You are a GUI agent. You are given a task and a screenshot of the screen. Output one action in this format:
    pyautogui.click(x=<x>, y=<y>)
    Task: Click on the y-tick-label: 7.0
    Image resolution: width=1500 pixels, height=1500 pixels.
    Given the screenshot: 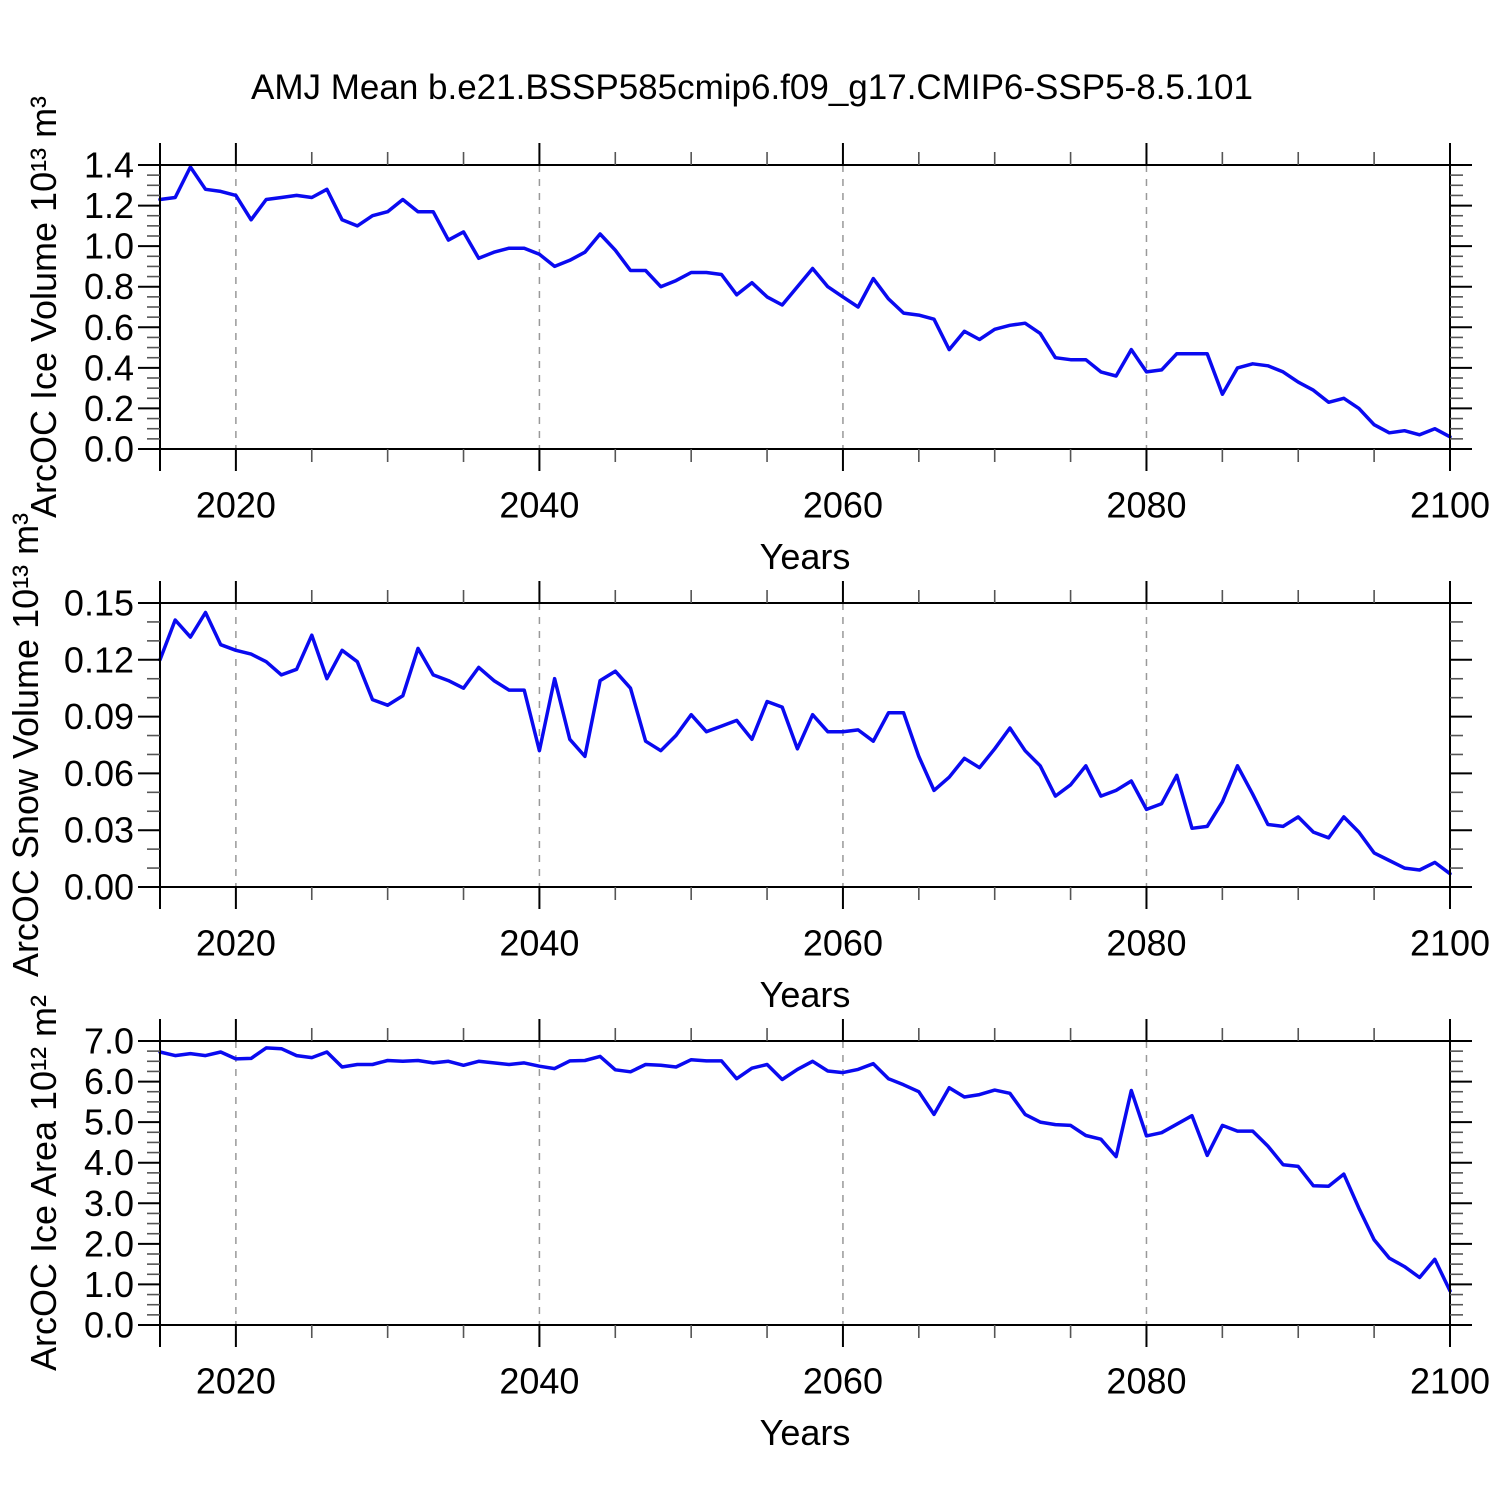 What is the action you would take?
    pyautogui.click(x=109, y=1041)
    